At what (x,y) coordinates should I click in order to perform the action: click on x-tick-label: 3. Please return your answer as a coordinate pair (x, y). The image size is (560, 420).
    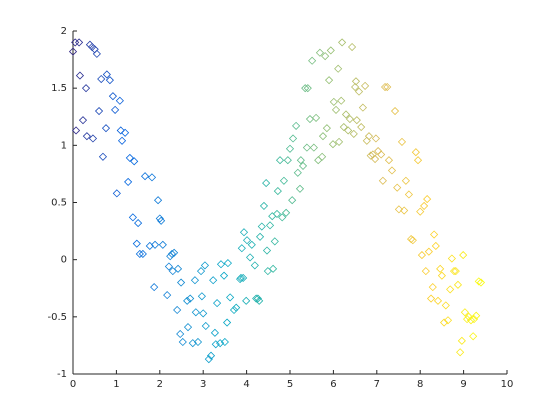
    Looking at the image, I should click on (203, 384).